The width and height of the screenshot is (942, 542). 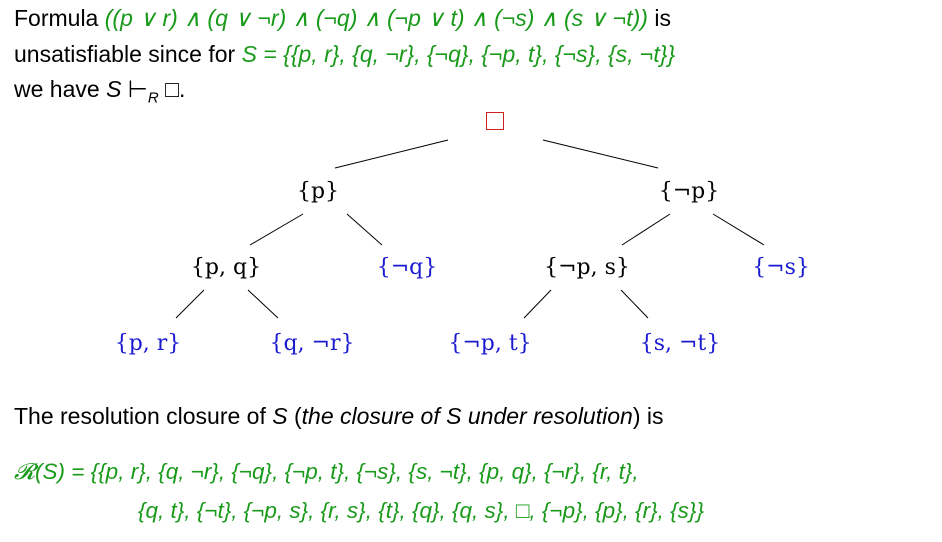 What do you see at coordinates (263, 304) in the screenshot?
I see `edge-pq-qnegr` at bounding box center [263, 304].